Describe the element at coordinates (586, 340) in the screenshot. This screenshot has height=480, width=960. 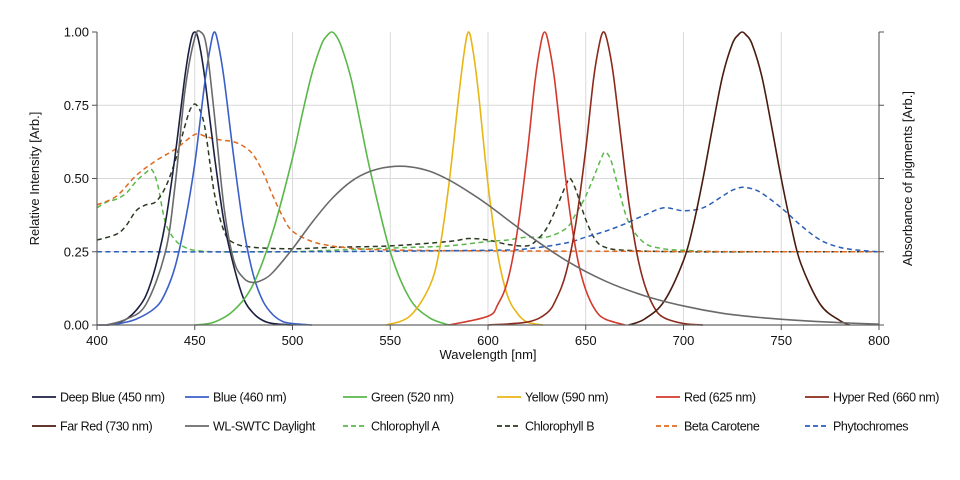
I see `x-tick-label: 650` at that location.